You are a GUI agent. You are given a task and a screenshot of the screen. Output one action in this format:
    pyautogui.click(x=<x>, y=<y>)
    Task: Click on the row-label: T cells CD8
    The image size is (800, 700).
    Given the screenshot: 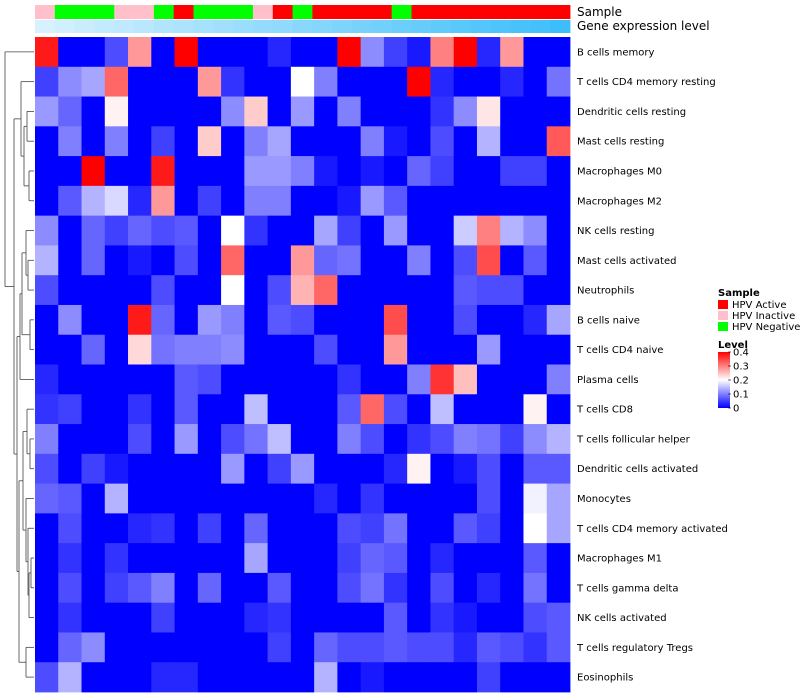 What is the action you would take?
    pyautogui.click(x=604, y=410)
    